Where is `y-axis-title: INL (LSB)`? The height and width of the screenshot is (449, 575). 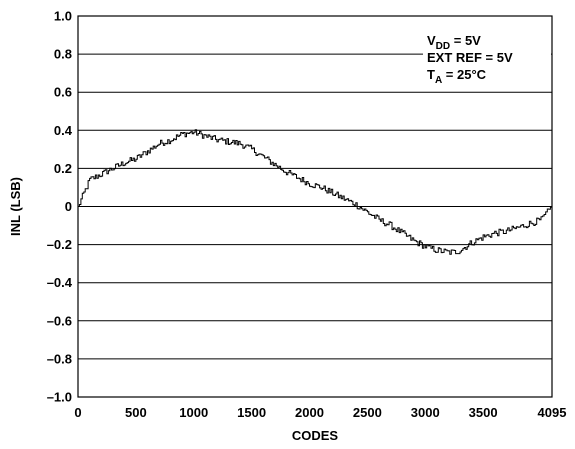
y-axis-title: INL (LSB) is located at coordinates (15, 206).